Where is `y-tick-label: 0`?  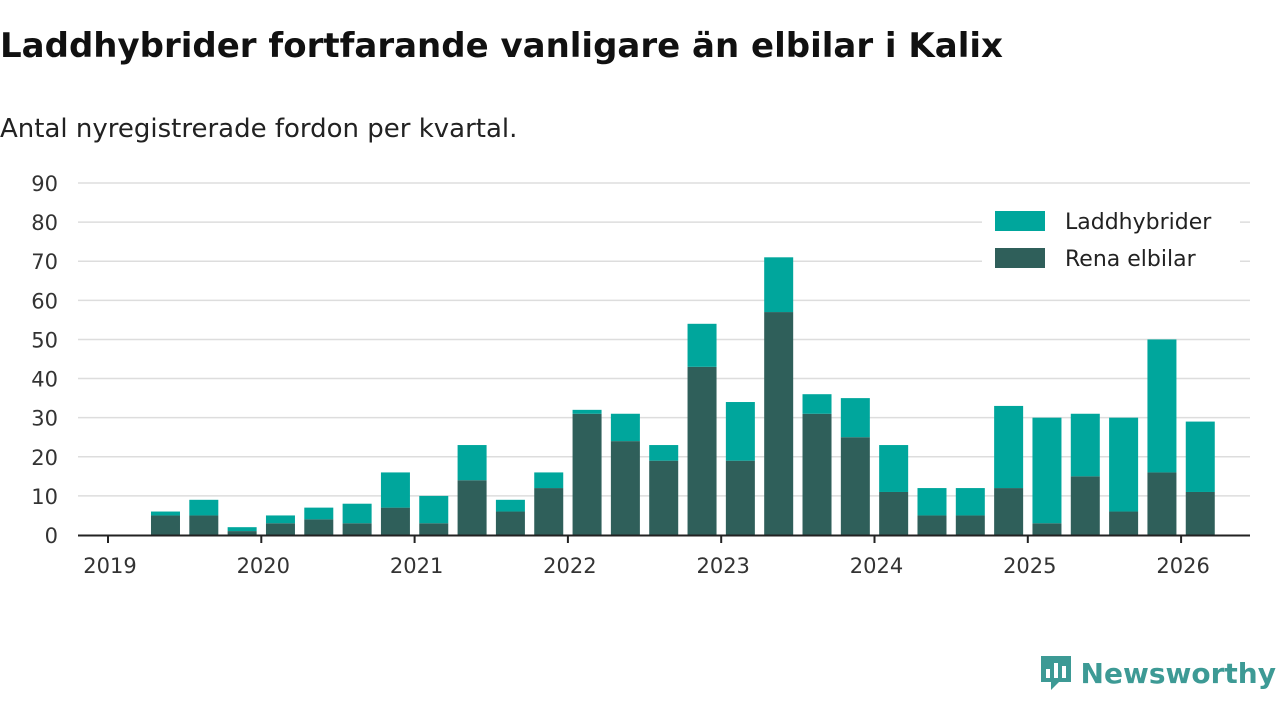
y-tick-label: 0 is located at coordinates (51, 536).